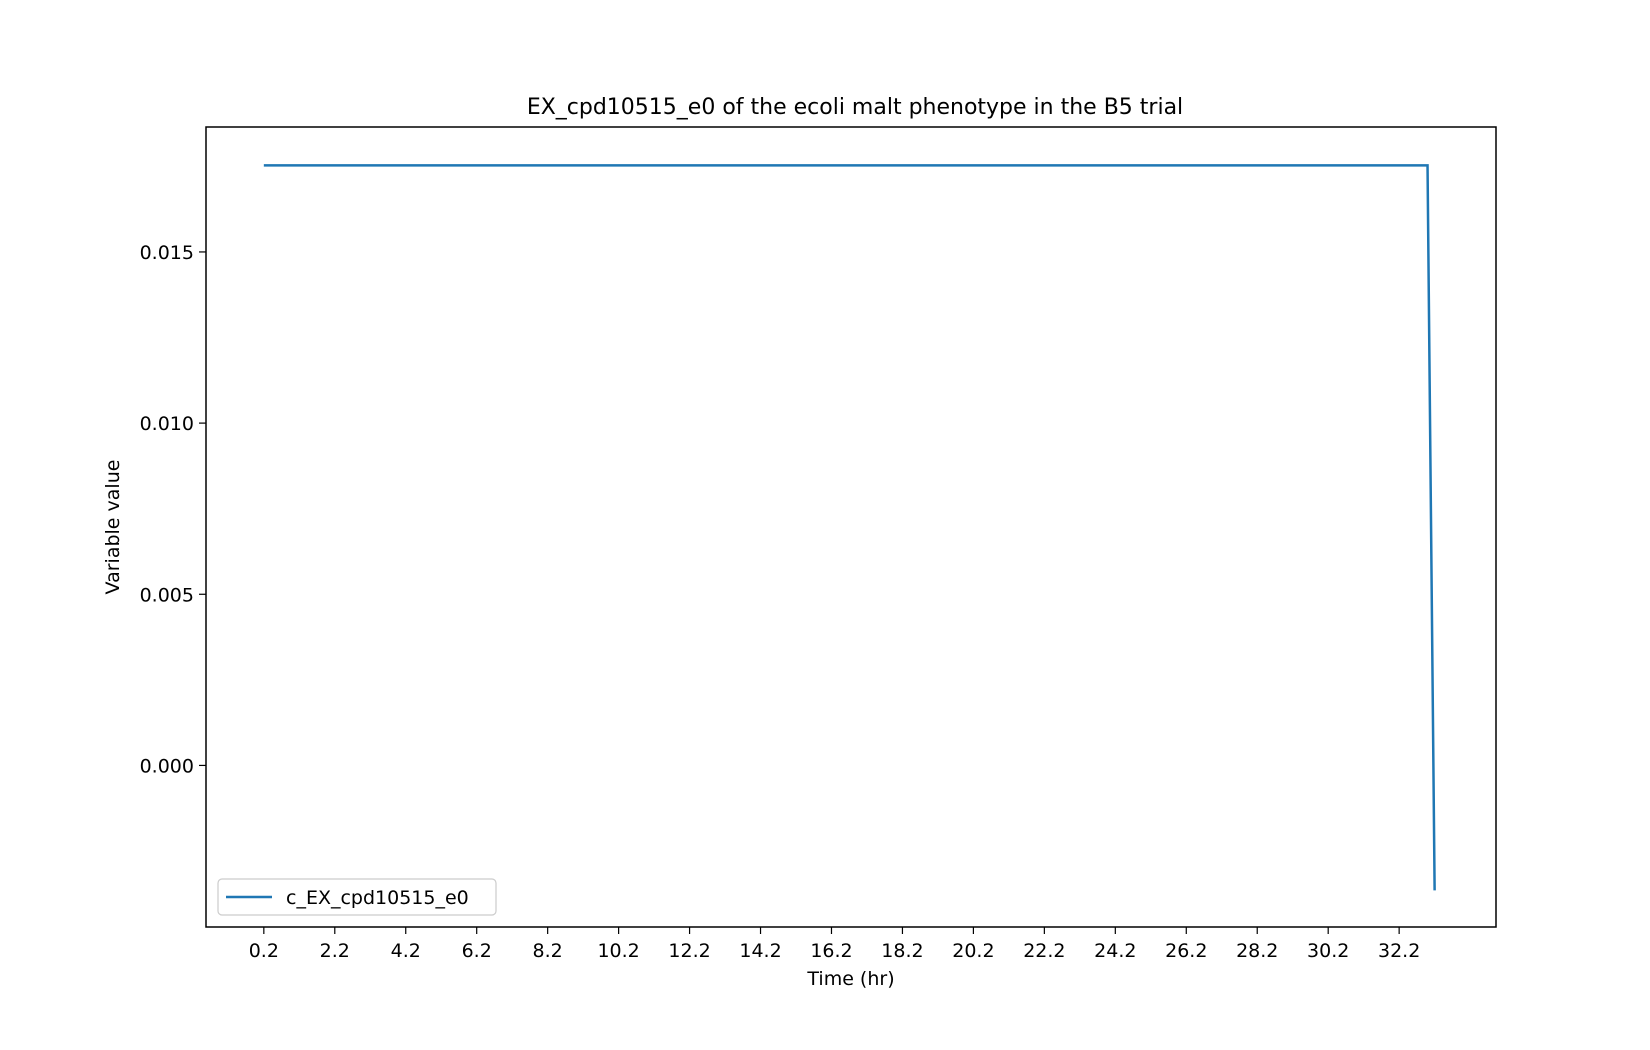 The height and width of the screenshot is (1050, 1650). What do you see at coordinates (113, 527) in the screenshot?
I see `y-axis-label: Variable value` at bounding box center [113, 527].